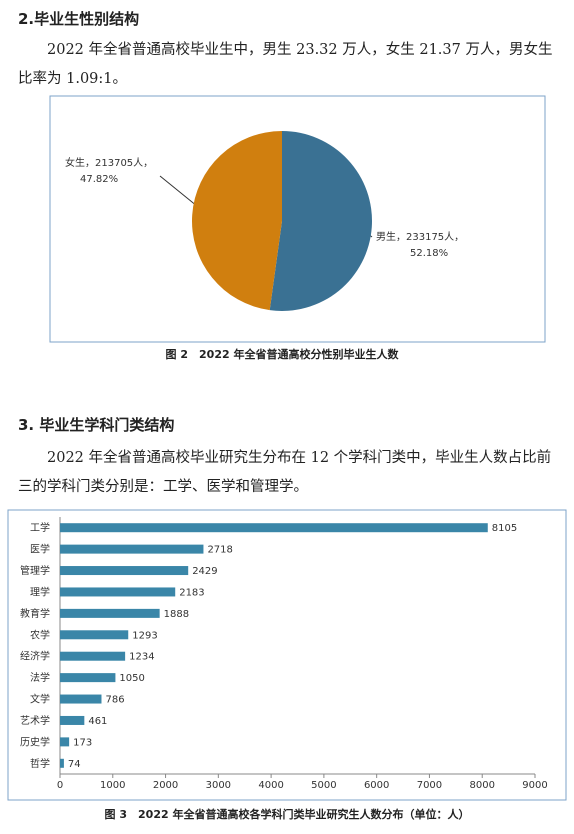 The width and height of the screenshot is (574, 834). Describe the element at coordinates (376, 785) in the screenshot. I see `x-tick-label: 6000` at that location.